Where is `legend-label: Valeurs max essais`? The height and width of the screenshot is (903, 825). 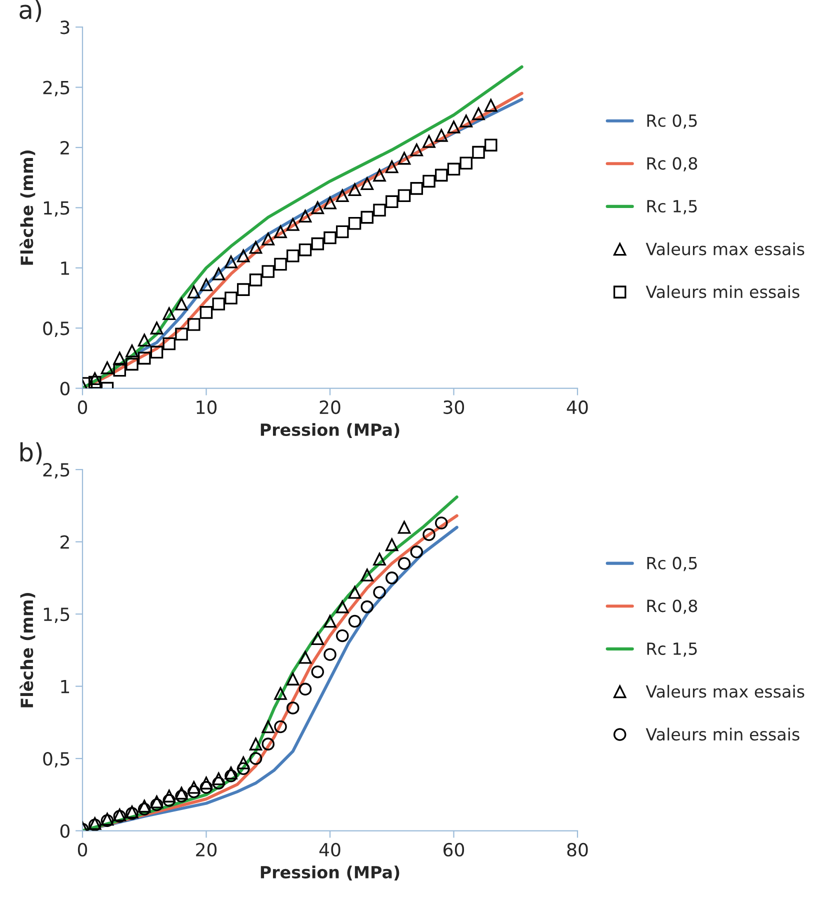
legend-label: Valeurs max essais is located at coordinates (725, 249).